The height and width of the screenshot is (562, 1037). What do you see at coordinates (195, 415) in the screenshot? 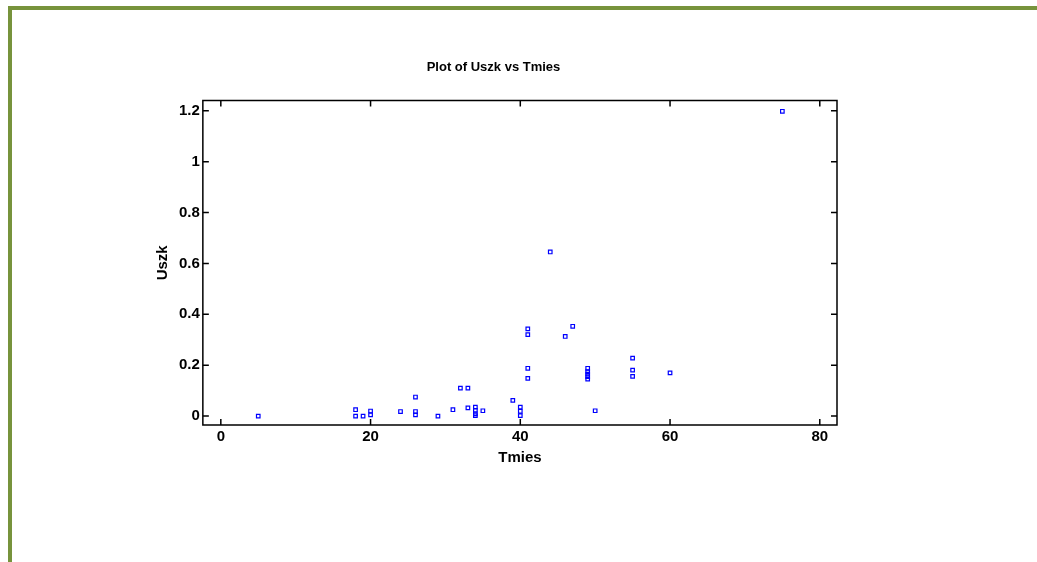
I see `y-tick-label: 0` at bounding box center [195, 415].